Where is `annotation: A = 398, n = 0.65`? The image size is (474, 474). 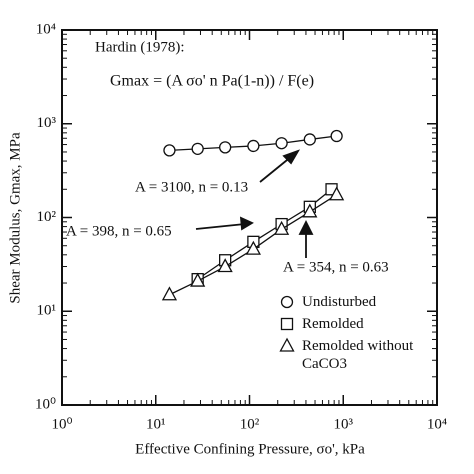 annotation: A = 398, n = 0.65 is located at coordinates (119, 231).